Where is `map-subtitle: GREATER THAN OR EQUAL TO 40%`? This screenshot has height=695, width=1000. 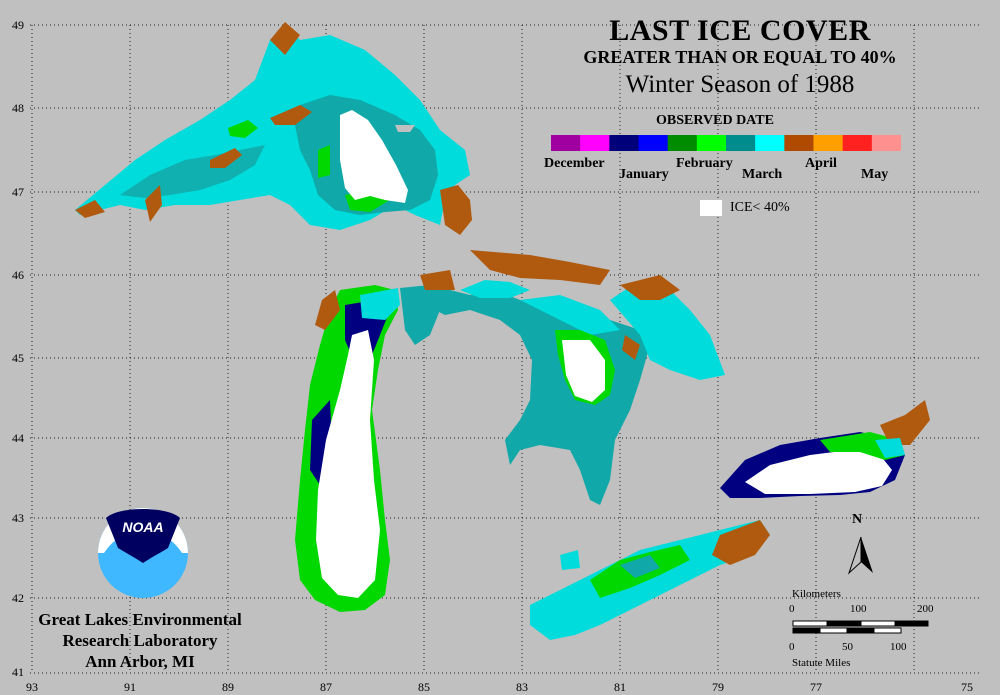 map-subtitle: GREATER THAN OR EQUAL TO 40% is located at coordinates (740, 57).